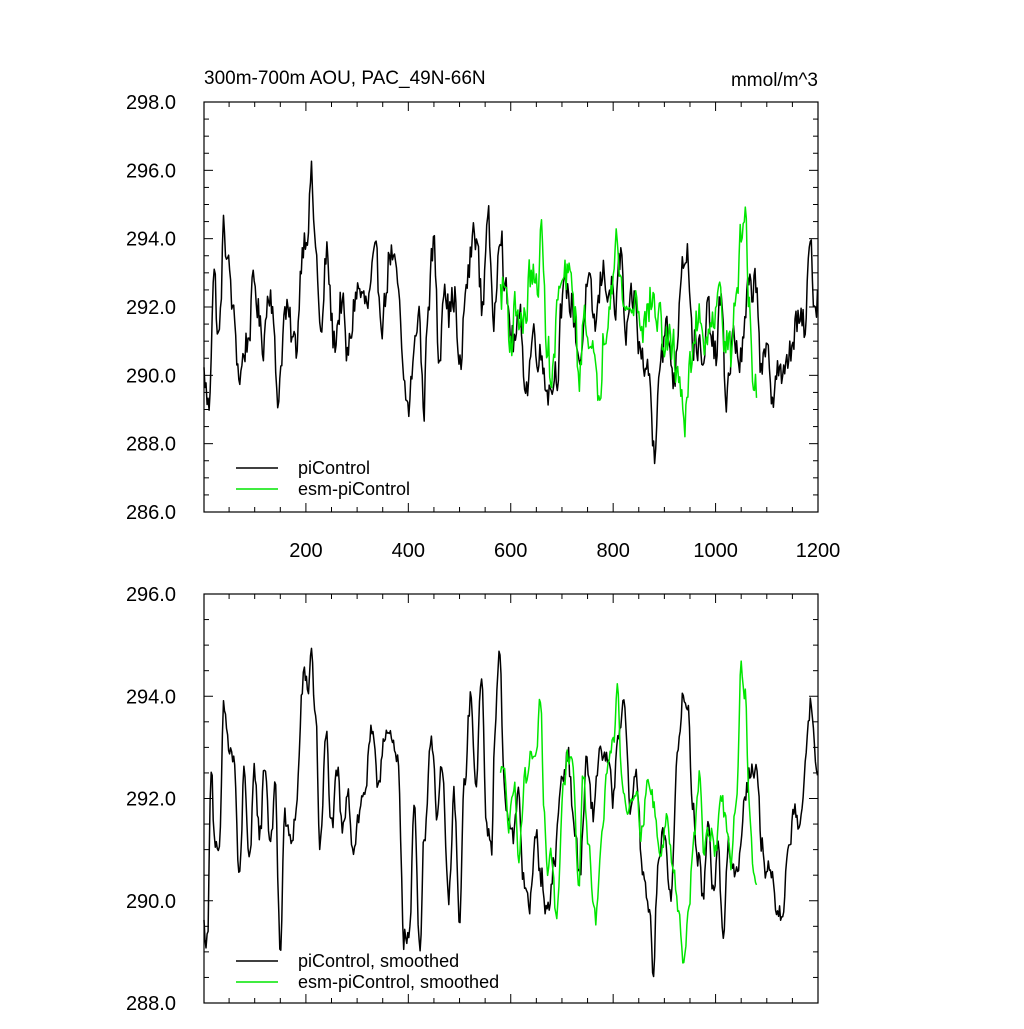 The width and height of the screenshot is (1024, 1029). I want to click on legend-label: piControl, smoothed, so click(378, 961).